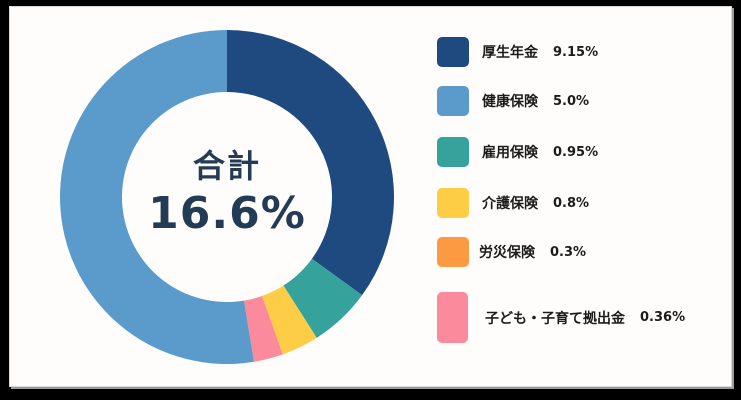 This screenshot has width=741, height=400. Describe the element at coordinates (576, 152) in the screenshot. I see `legend-value: 0.95%` at that location.